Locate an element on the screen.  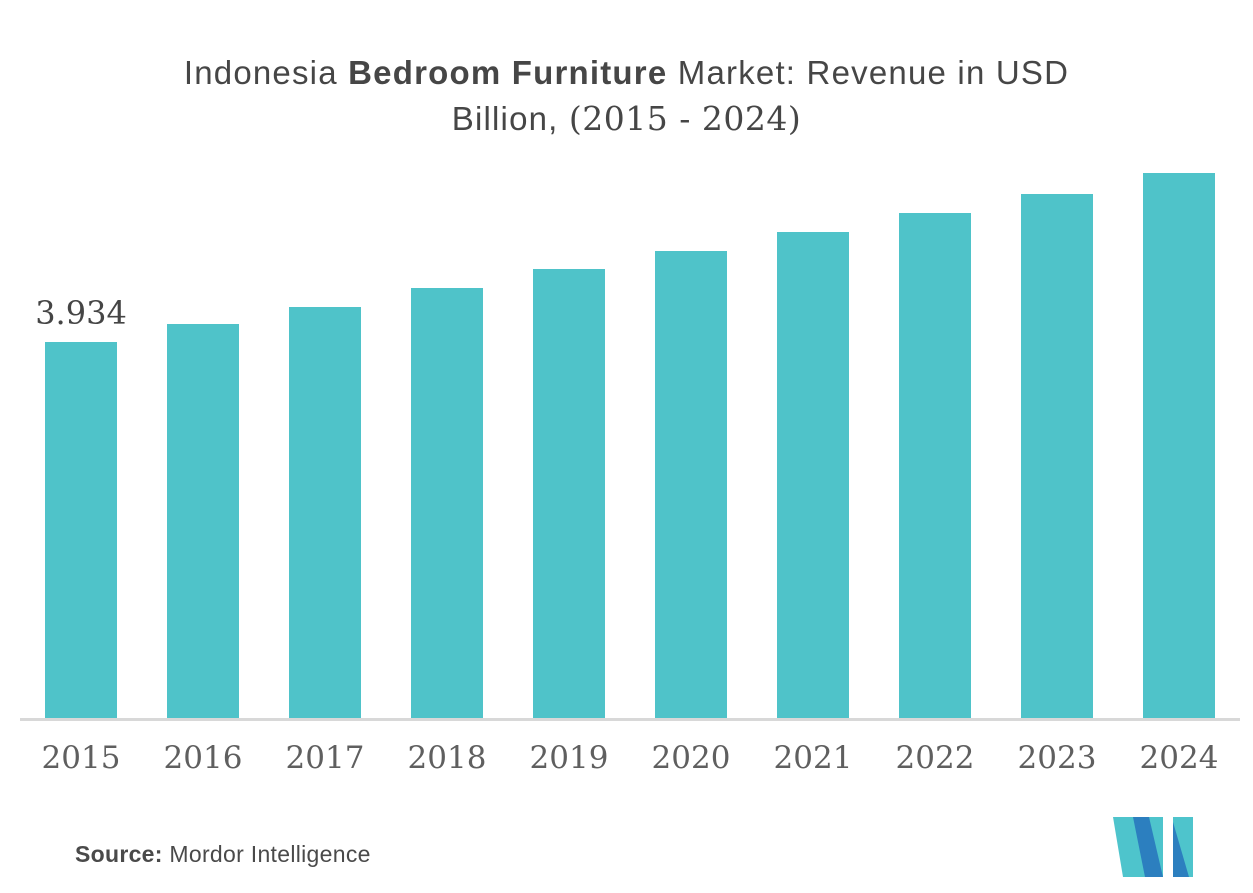
x-tick-2019: 2019 is located at coordinates (569, 758).